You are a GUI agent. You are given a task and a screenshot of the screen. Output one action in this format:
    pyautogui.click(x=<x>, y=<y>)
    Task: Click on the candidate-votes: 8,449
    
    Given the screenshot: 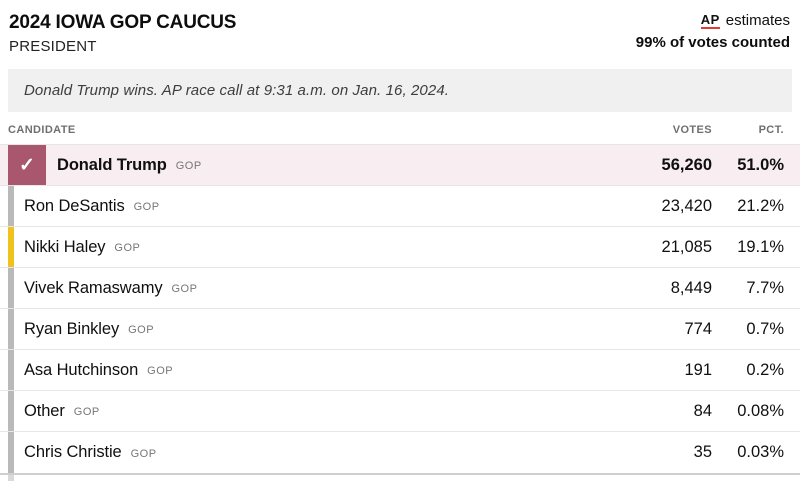 What is the action you would take?
    pyautogui.click(x=691, y=287)
    